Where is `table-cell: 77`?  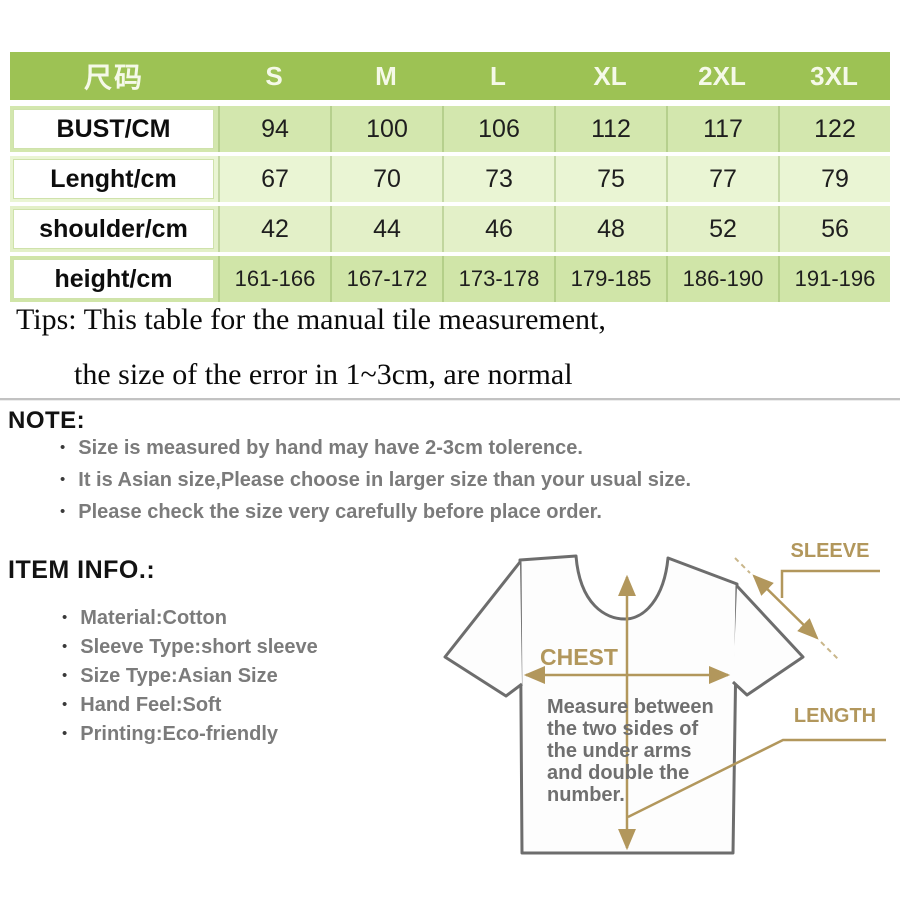 table-cell: 77 is located at coordinates (722, 179).